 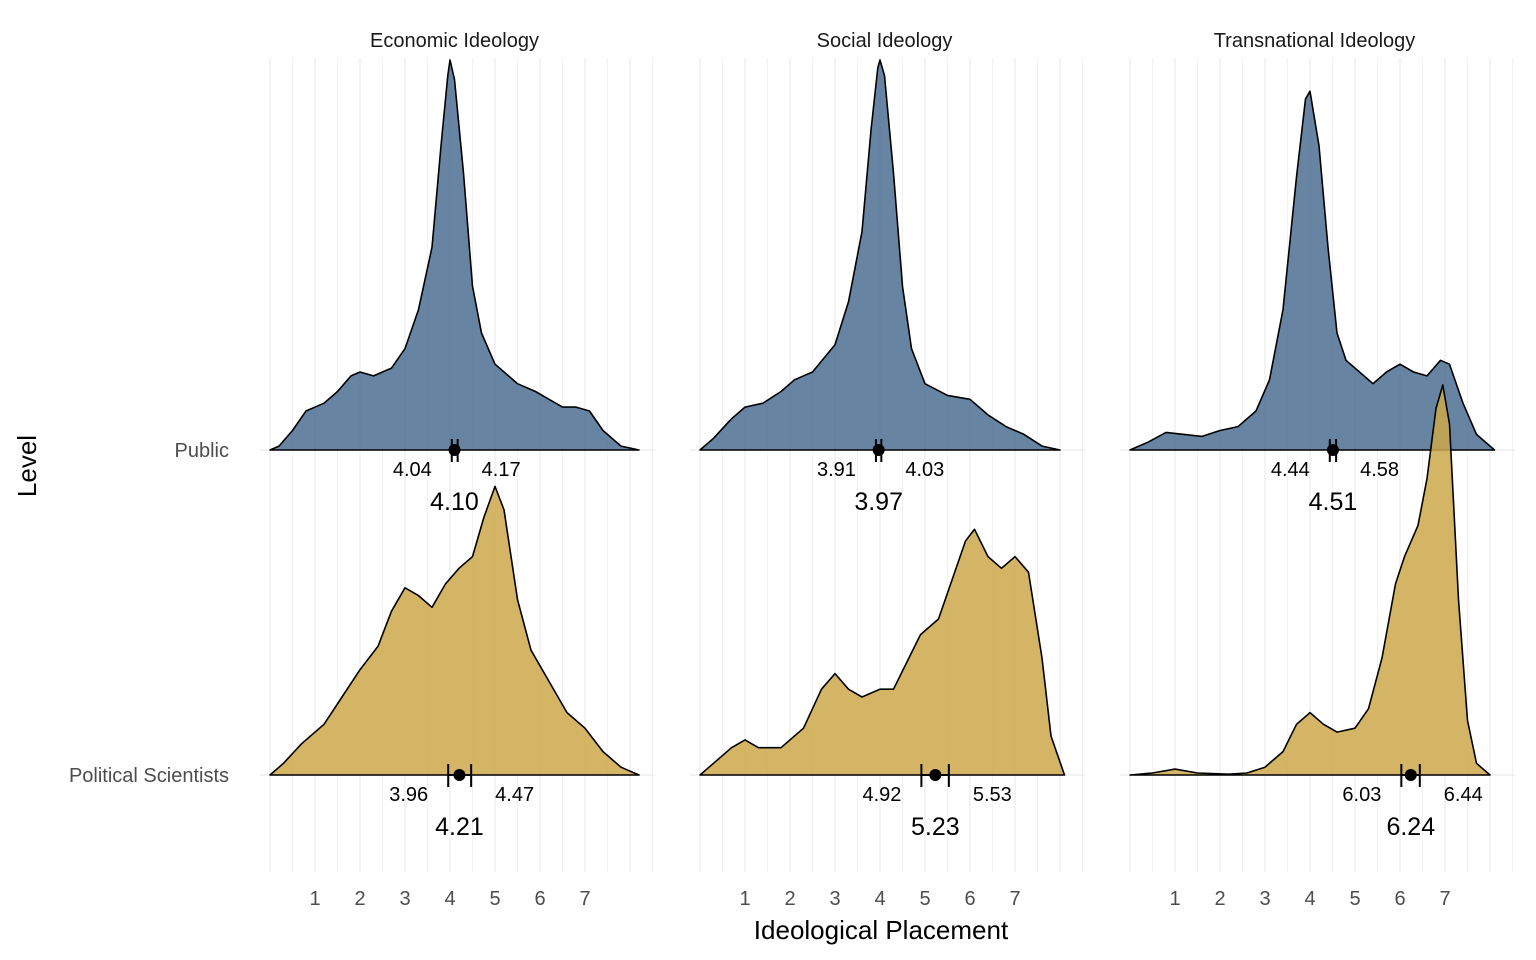 What do you see at coordinates (1463, 795) in the screenshot?
I see `ci-high-label: 6.44` at bounding box center [1463, 795].